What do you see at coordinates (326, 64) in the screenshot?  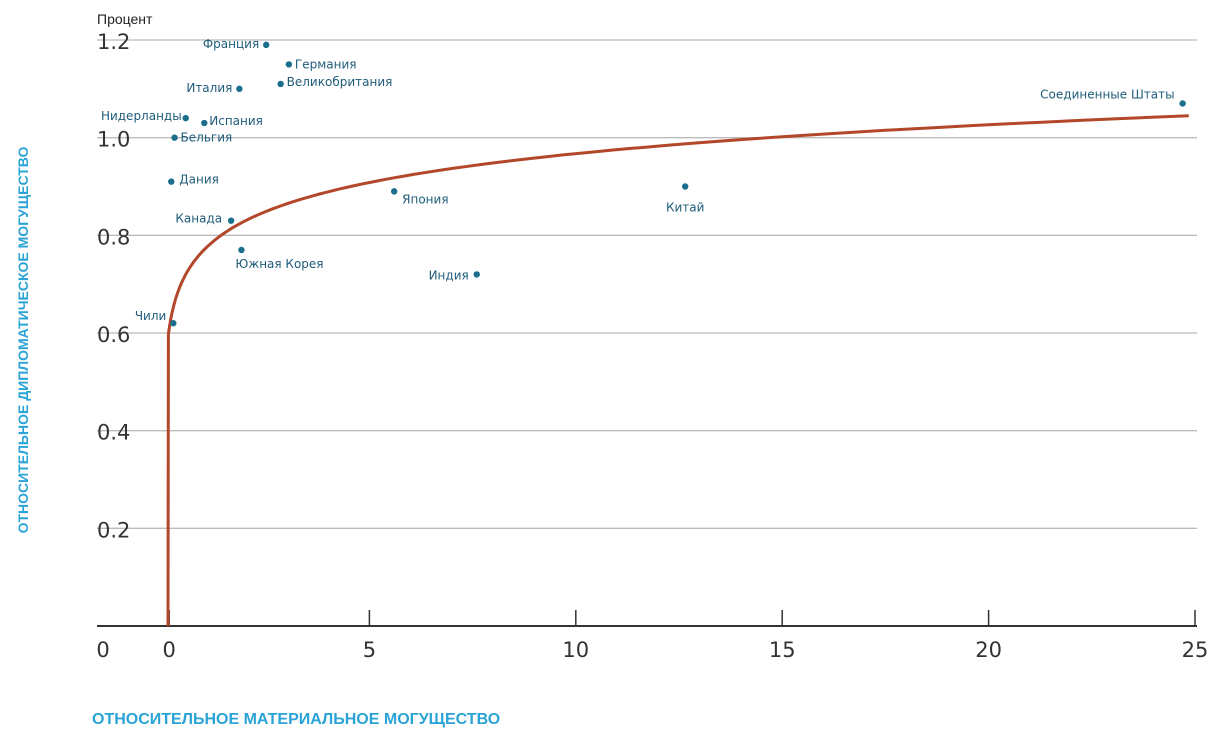 I see `point-label: Германия` at bounding box center [326, 64].